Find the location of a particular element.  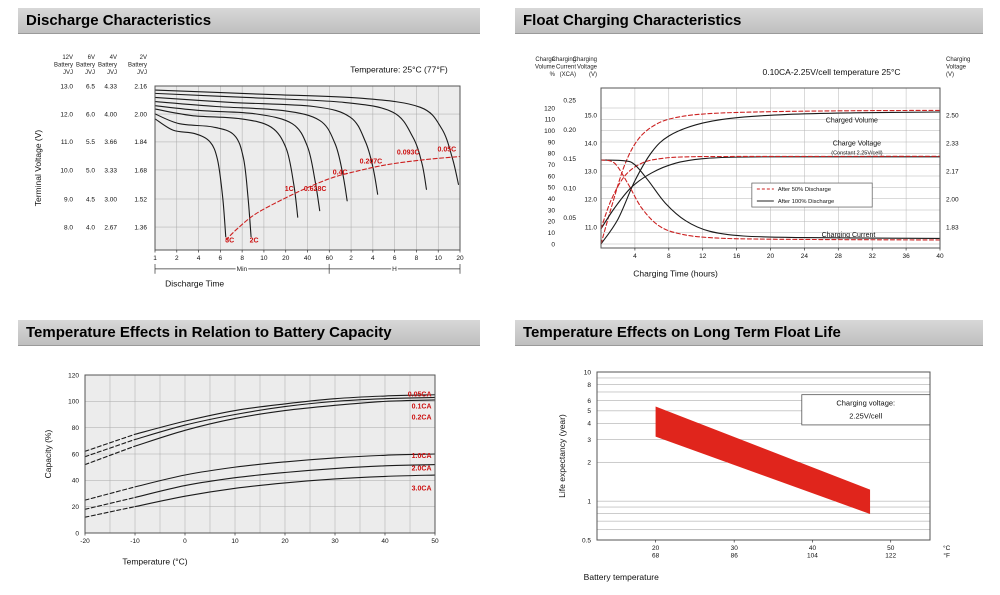

chart-label: 3.0CA is located at coordinates (422, 488).